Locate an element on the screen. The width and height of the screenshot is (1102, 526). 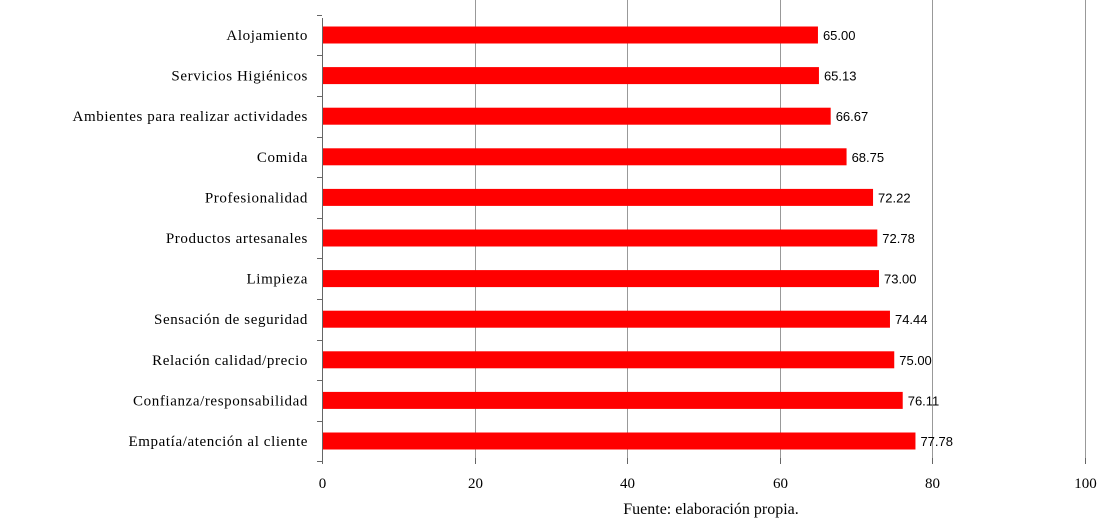
category-label: Ambientes para realizar actividades is located at coordinates (190, 117).